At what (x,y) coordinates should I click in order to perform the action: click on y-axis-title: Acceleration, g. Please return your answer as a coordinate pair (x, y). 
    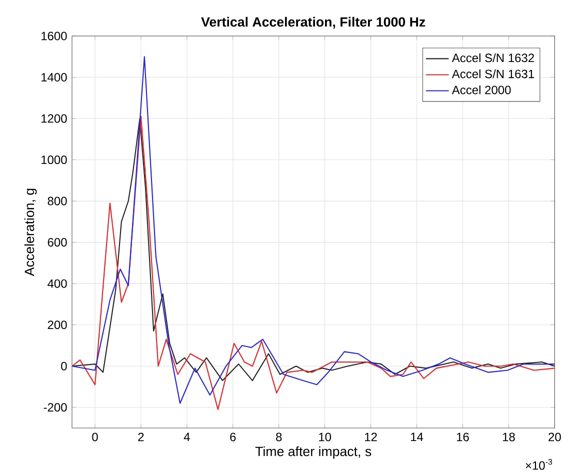
    Looking at the image, I should click on (30, 232).